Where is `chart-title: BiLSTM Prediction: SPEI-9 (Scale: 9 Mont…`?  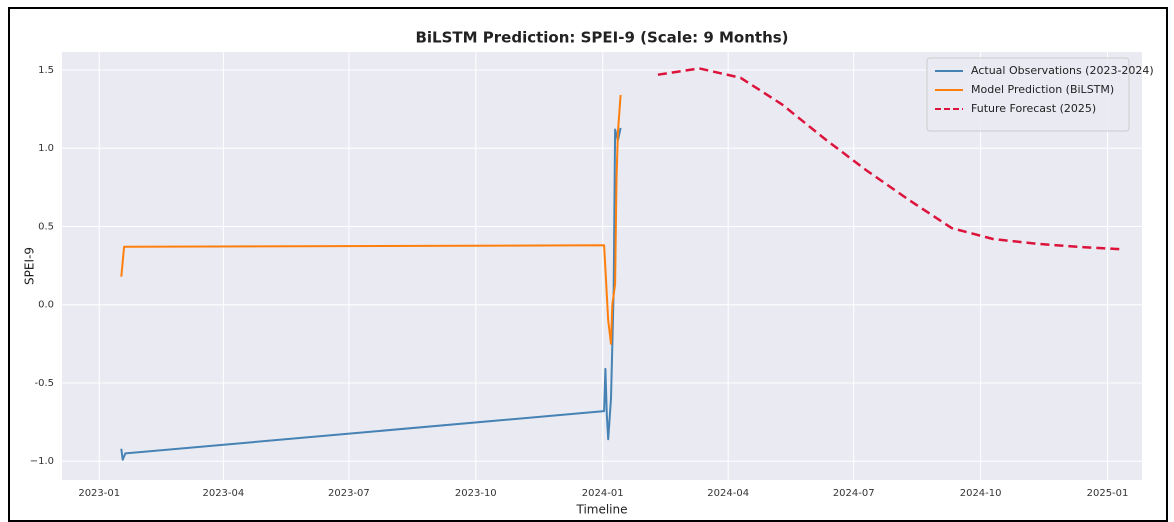
chart-title: BiLSTM Prediction: SPEI-9 (Scale: 9 Mont… is located at coordinates (601, 38).